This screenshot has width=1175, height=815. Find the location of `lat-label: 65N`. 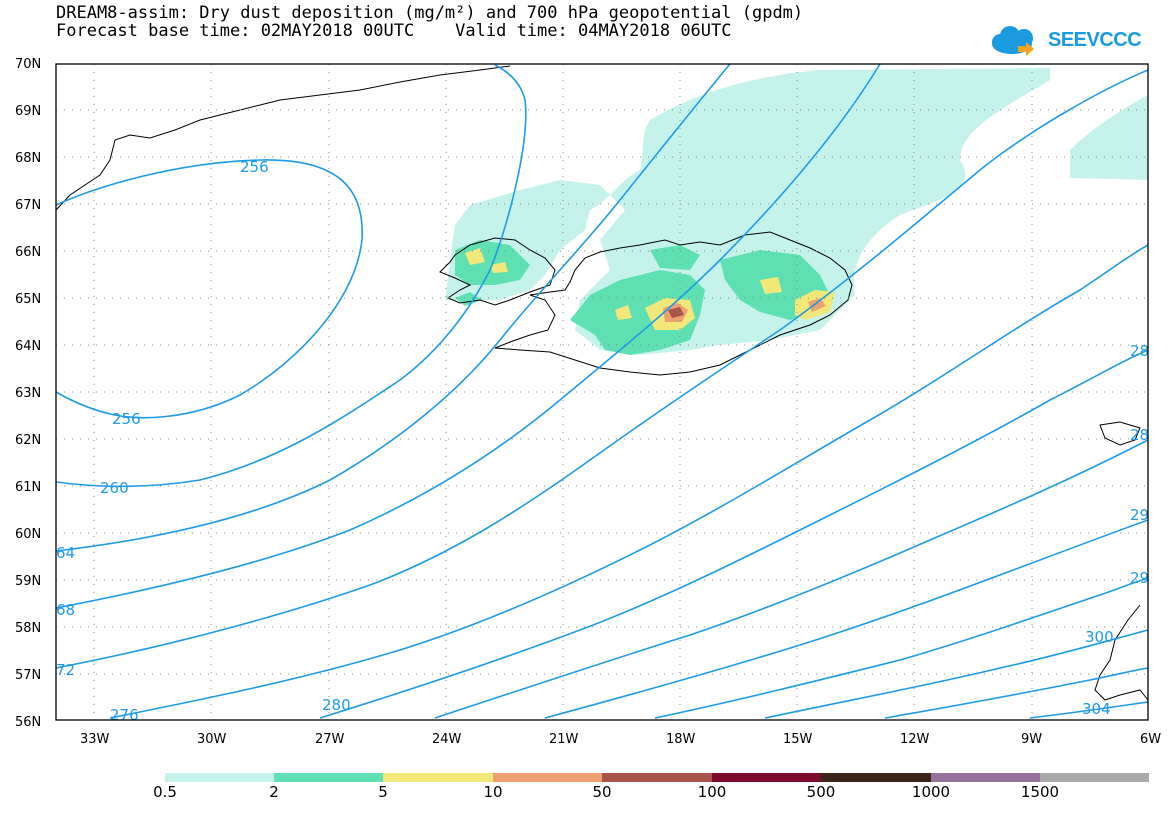

lat-label: 65N is located at coordinates (28, 299).